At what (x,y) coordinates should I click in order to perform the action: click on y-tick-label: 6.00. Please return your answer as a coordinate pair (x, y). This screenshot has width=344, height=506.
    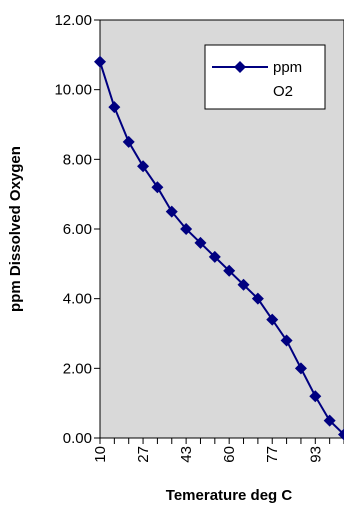
    Looking at the image, I should click on (77, 229).